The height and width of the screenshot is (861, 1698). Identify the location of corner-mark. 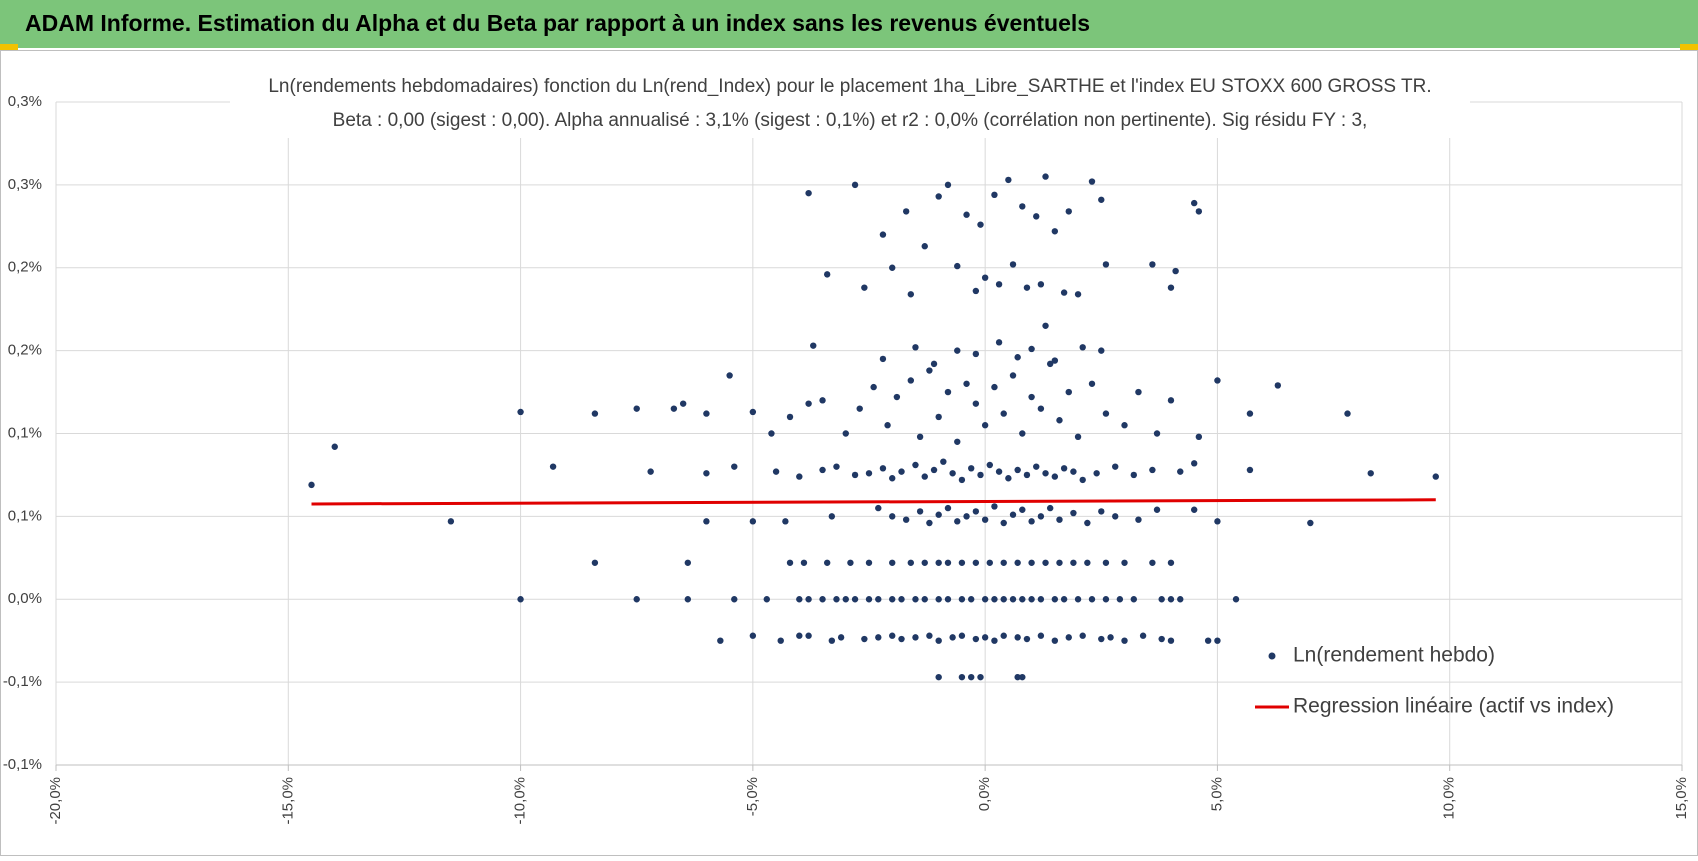
(1689, 47).